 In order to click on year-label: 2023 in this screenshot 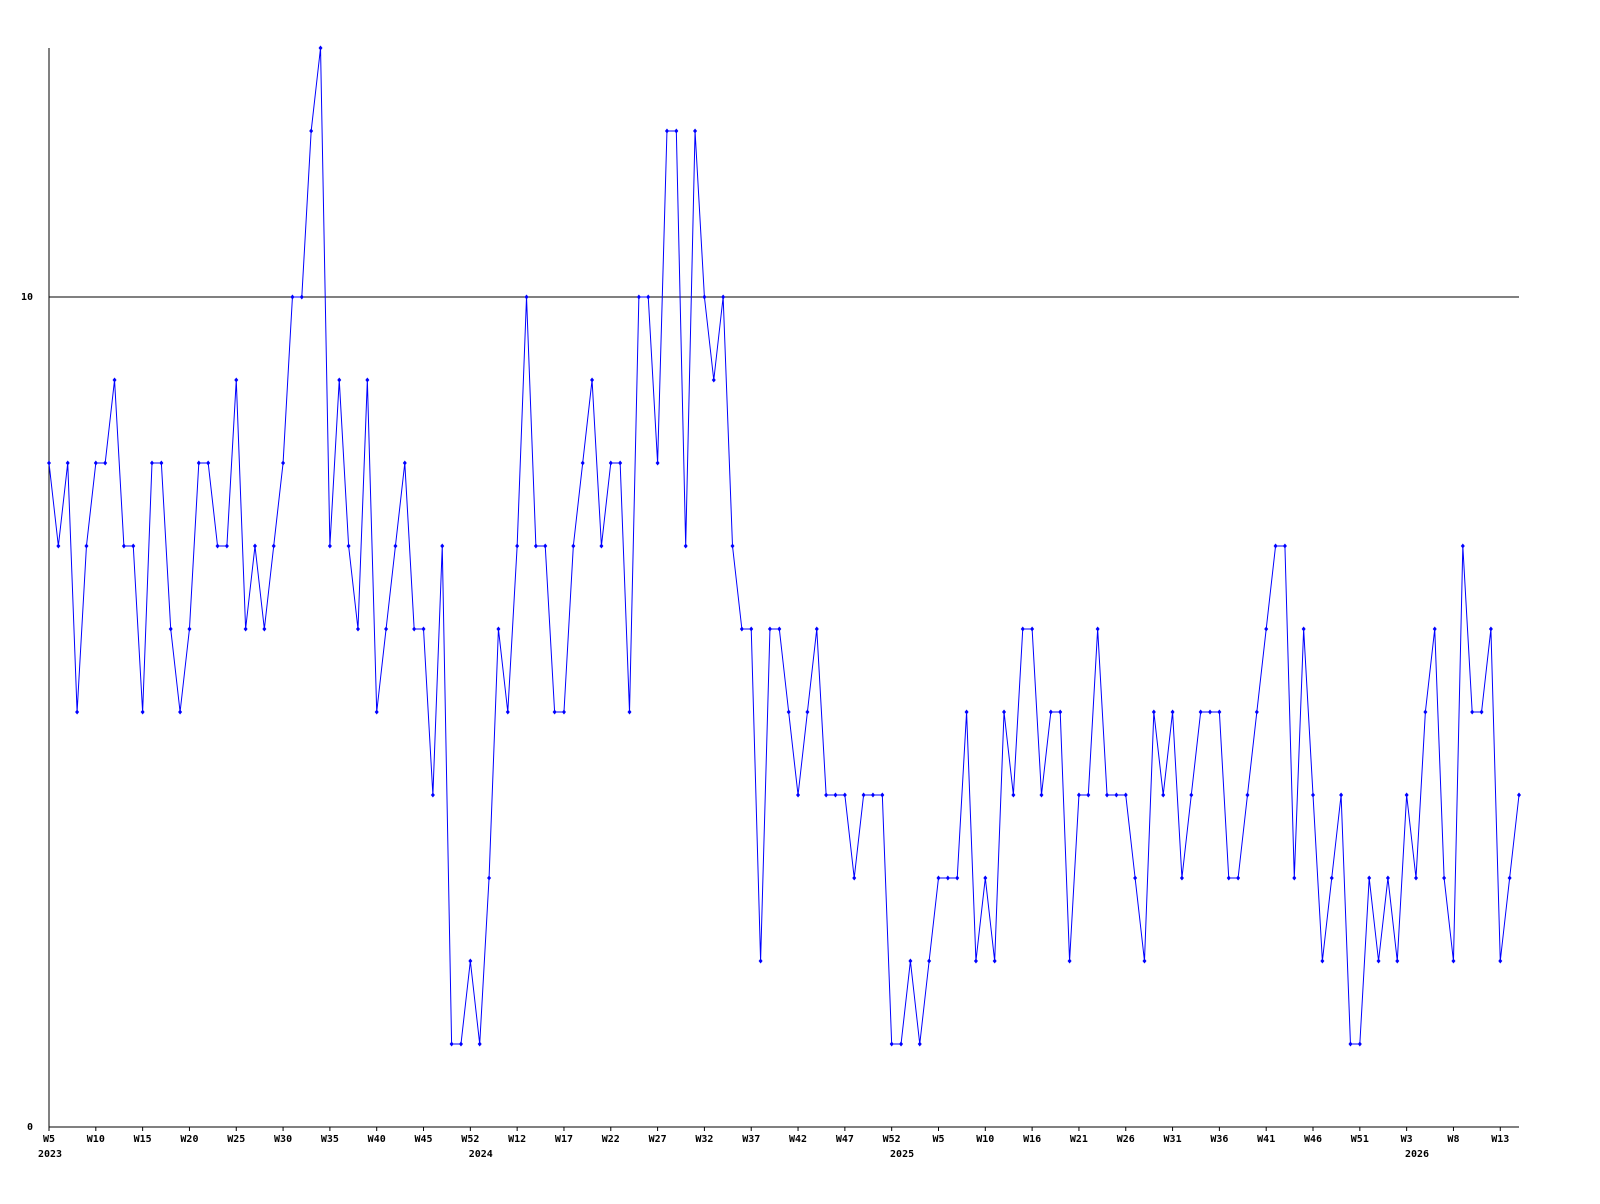, I will do `click(50, 1154)`.